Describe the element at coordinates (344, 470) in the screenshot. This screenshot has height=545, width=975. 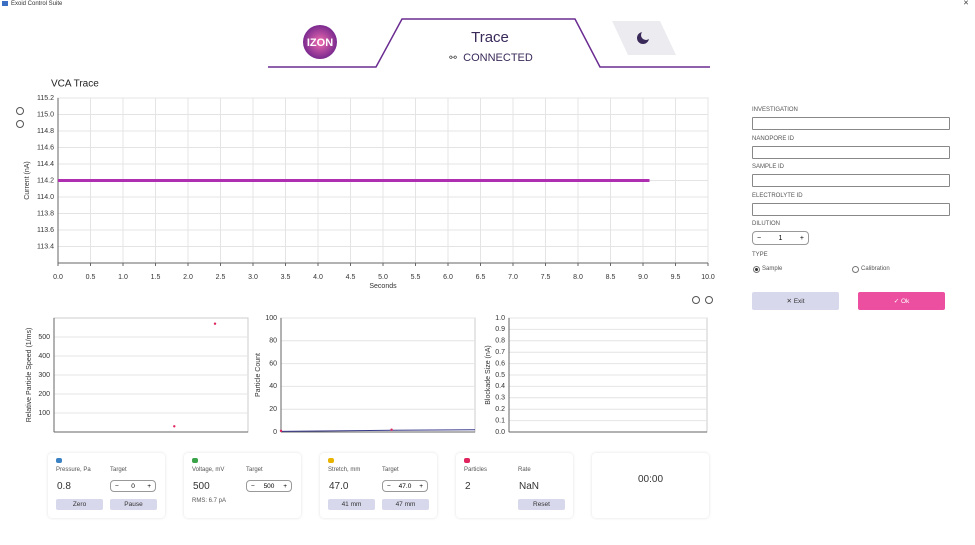
I see `panel-label: Stretch, mm` at that location.